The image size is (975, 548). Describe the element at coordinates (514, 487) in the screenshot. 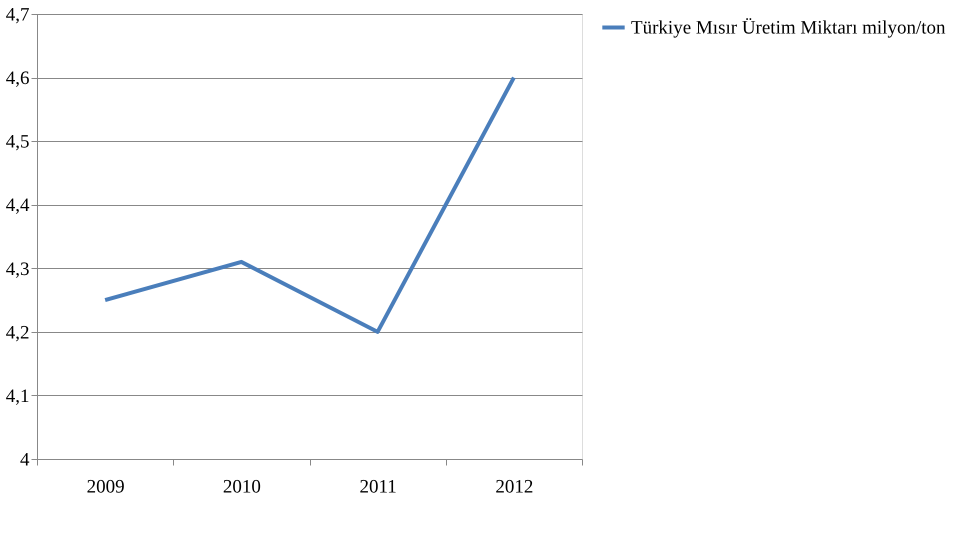

I see `x-tick-label: 2012` at that location.